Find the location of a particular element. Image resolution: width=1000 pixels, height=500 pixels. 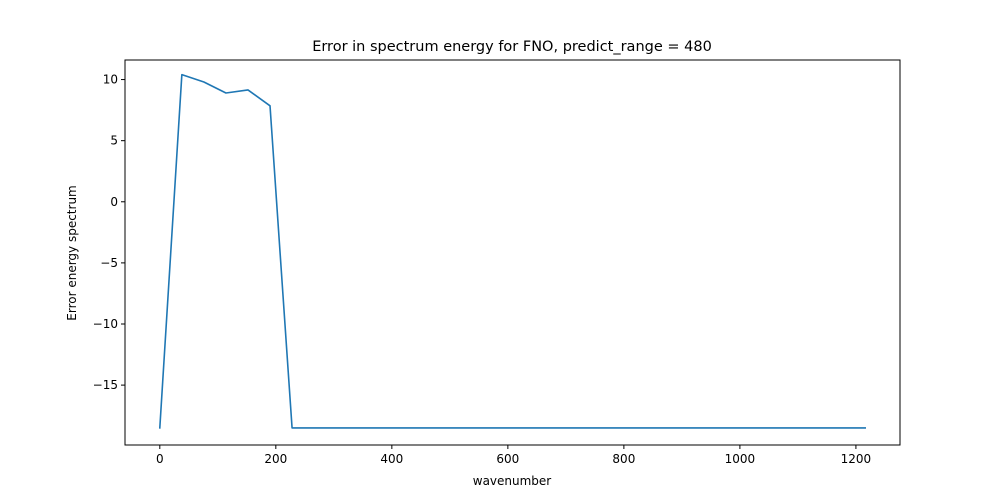

y-axis-label: Error energy spectrum is located at coordinates (72, 252).